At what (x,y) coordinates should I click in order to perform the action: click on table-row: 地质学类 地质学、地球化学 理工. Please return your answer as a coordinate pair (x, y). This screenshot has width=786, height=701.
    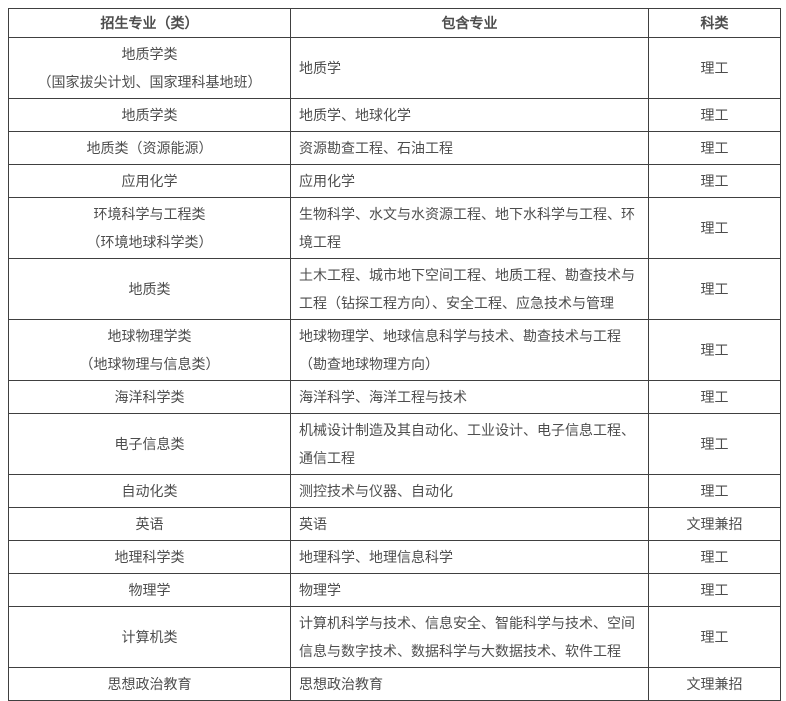
    Looking at the image, I should click on (394, 115).